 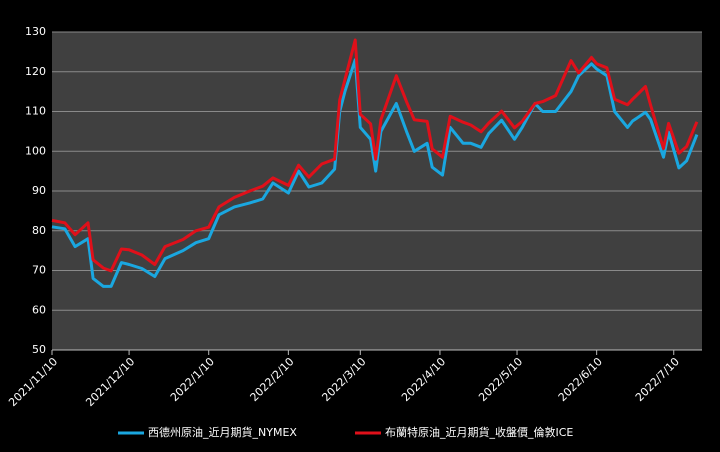 I want to click on y-tick-label: 80, so click(x=39, y=230).